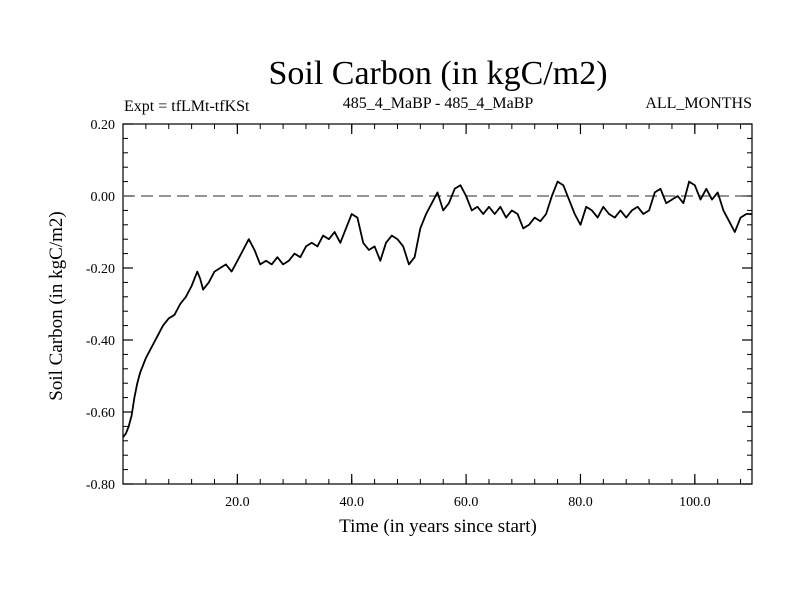 This screenshot has width=800, height=605. I want to click on x-tick-label: 20.0, so click(237, 502).